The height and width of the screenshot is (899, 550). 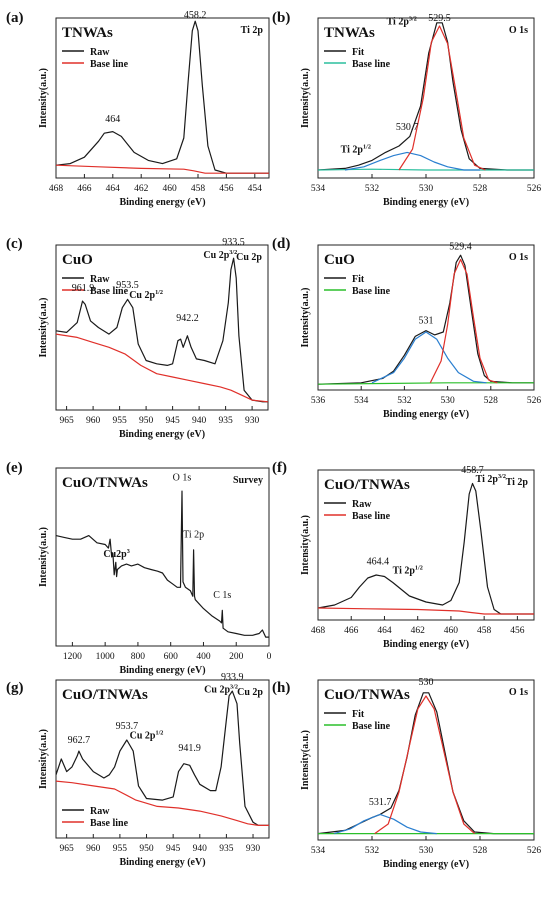 What do you see at coordinates (182, 477) in the screenshot?
I see `annotation-label: O 1s` at bounding box center [182, 477].